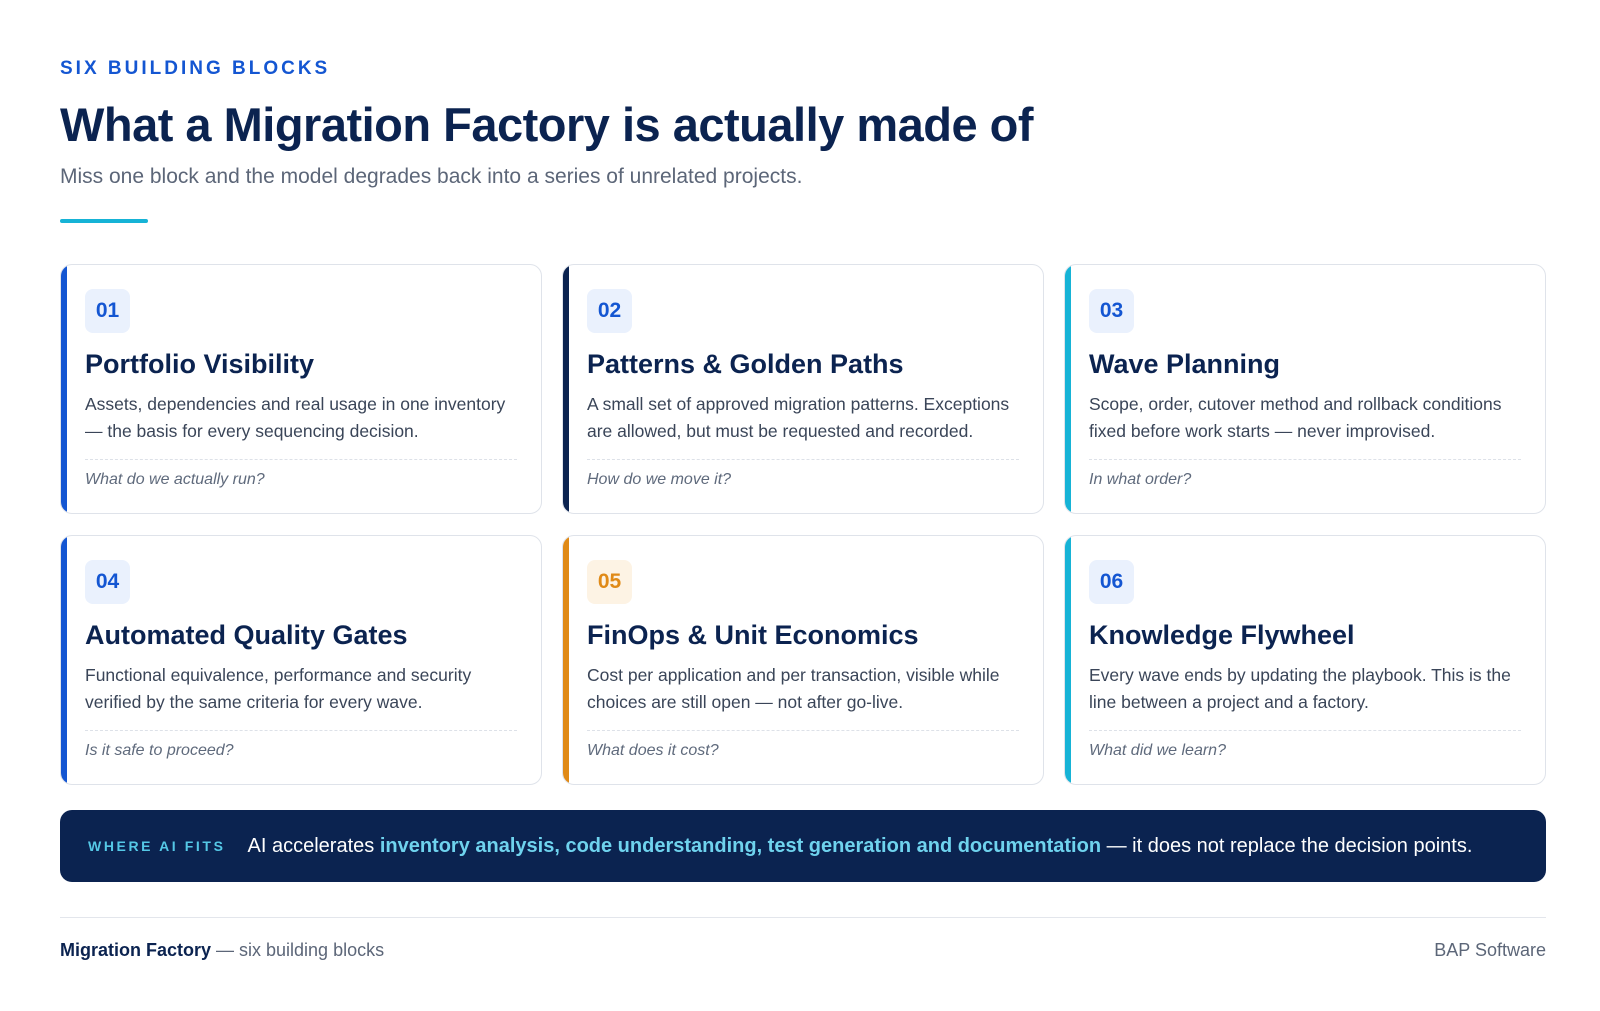 The width and height of the screenshot is (1600, 1011). What do you see at coordinates (803, 917) in the screenshot?
I see `footer-divider` at bounding box center [803, 917].